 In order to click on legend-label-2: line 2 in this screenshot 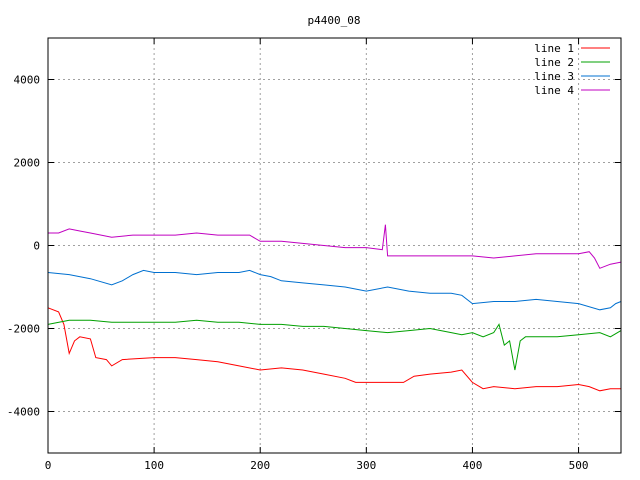, I will do `click(554, 62)`.